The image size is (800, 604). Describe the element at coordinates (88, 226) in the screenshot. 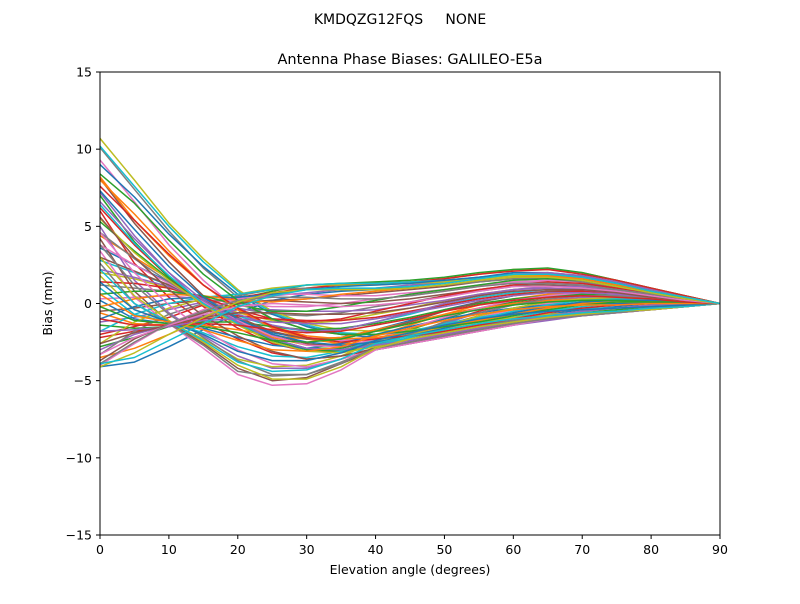

I see `y-tick-label: 5` at that location.